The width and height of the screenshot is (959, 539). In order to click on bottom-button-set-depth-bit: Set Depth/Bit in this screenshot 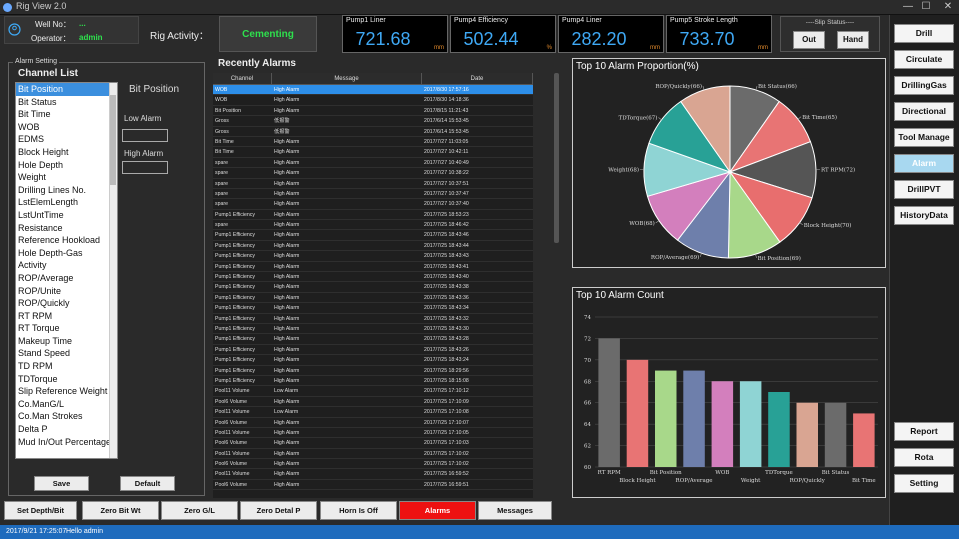, I will do `click(40, 510)`.